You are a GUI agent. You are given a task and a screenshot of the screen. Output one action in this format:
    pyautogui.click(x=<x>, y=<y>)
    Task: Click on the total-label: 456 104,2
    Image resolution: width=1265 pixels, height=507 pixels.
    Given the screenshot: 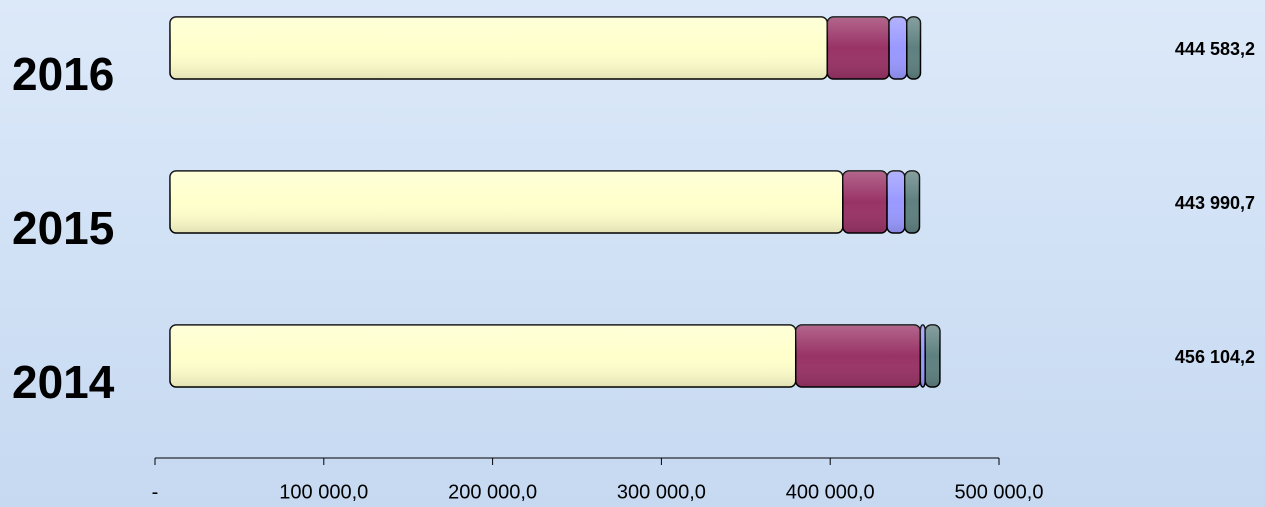 What is the action you would take?
    pyautogui.click(x=1215, y=357)
    